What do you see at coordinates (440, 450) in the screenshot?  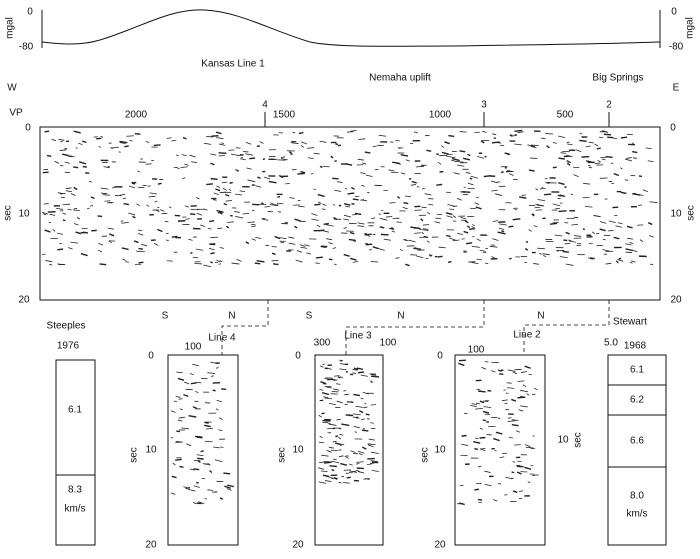 I see `tick-label: 10` at bounding box center [440, 450].